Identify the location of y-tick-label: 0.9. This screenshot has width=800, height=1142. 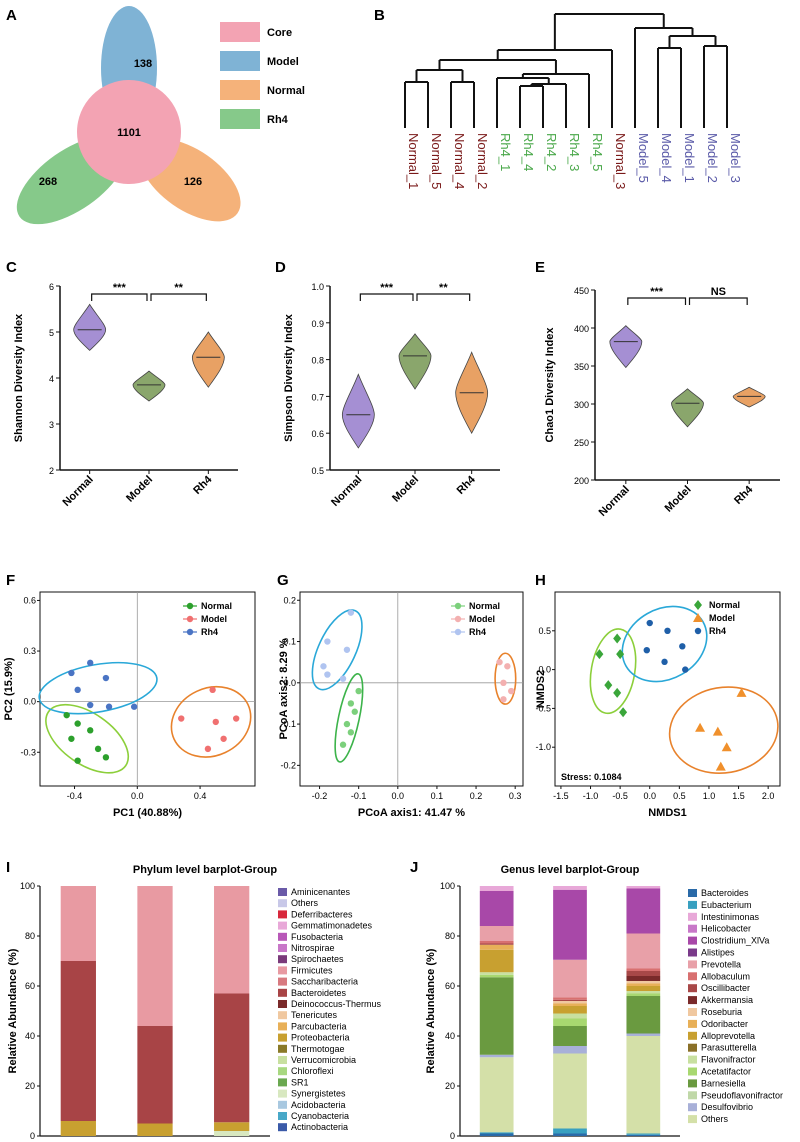
(317, 324).